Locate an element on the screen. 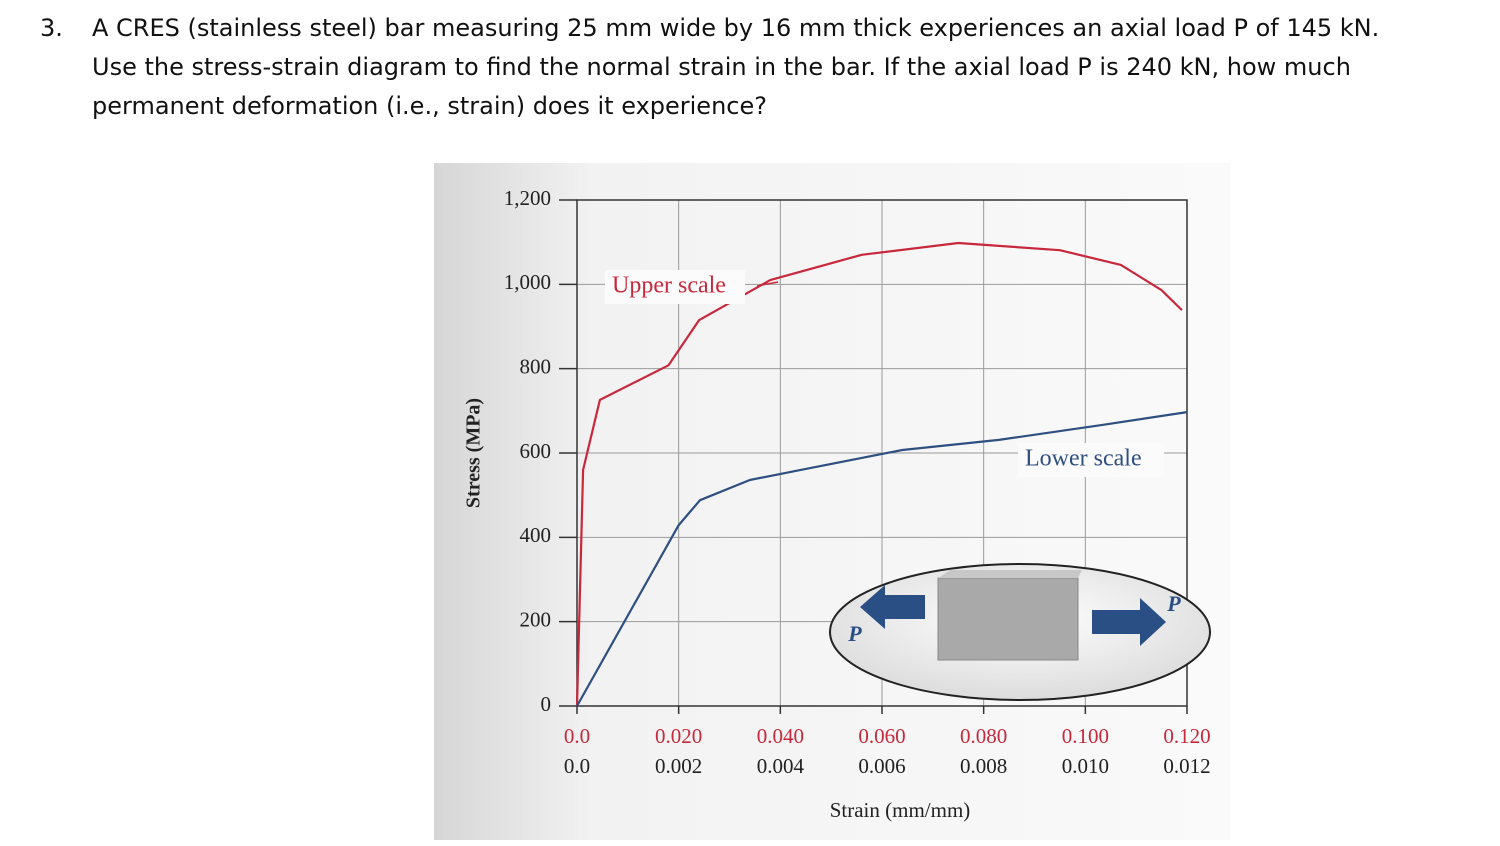 This screenshot has height=846, width=1500. x2-tick-label: 0.100 is located at coordinates (1085, 736).